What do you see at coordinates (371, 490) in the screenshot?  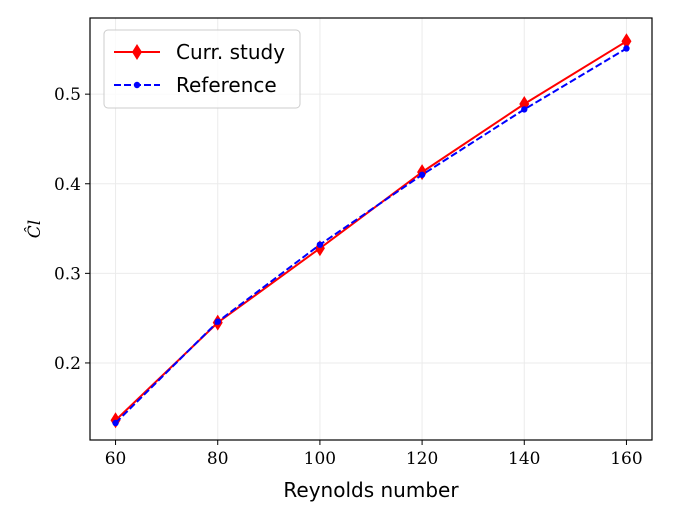 I see `x-axis-label: Reynolds number` at bounding box center [371, 490].